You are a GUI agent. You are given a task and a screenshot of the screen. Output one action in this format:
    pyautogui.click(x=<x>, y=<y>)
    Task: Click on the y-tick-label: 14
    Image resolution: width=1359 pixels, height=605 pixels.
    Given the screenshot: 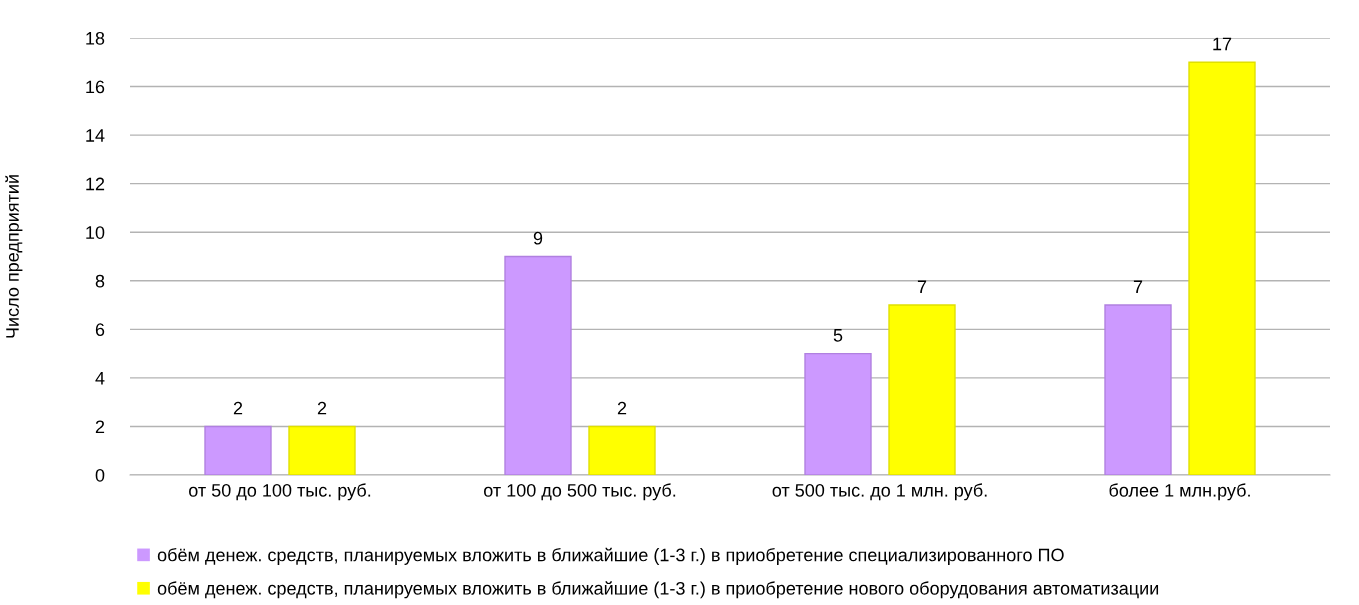 What is the action you would take?
    pyautogui.click(x=95, y=135)
    